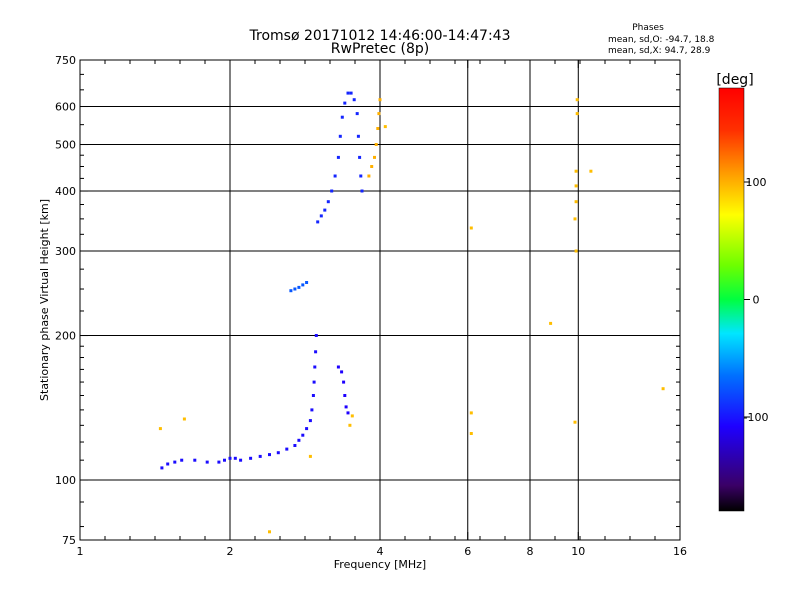 This screenshot has width=800, height=604. I want to click on chart-subtitle: RwPretec (8p), so click(380, 49).